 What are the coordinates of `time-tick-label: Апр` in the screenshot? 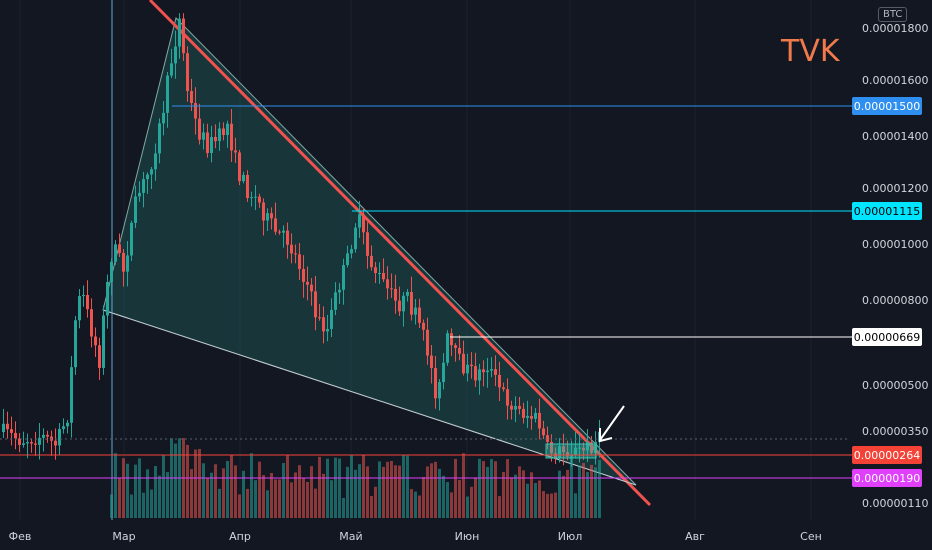 It's located at (240, 536).